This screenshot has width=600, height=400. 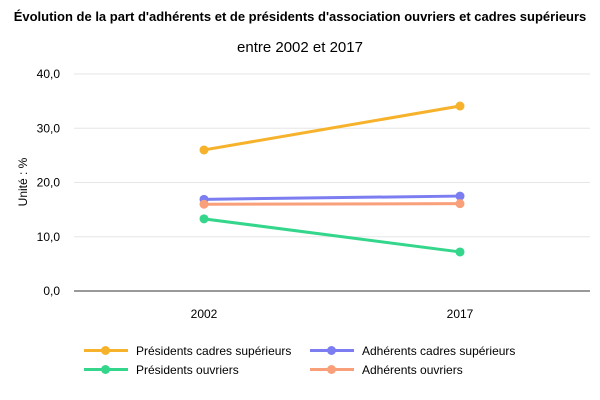 I want to click on legend-item-adherents-cadres: Adhérents cadres supérieurs, so click(x=425, y=351).